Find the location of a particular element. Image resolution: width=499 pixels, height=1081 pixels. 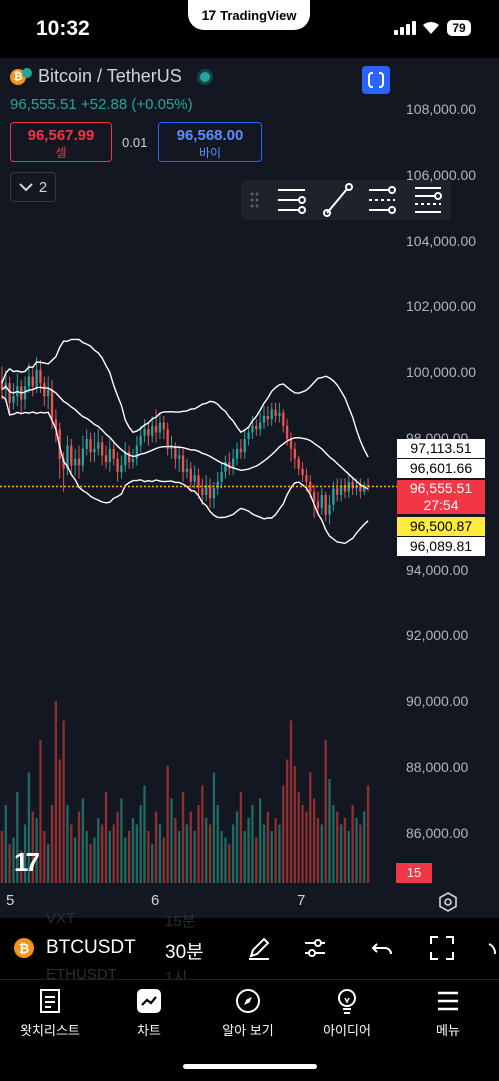

time-axis-label: 7 is located at coordinates (301, 900).